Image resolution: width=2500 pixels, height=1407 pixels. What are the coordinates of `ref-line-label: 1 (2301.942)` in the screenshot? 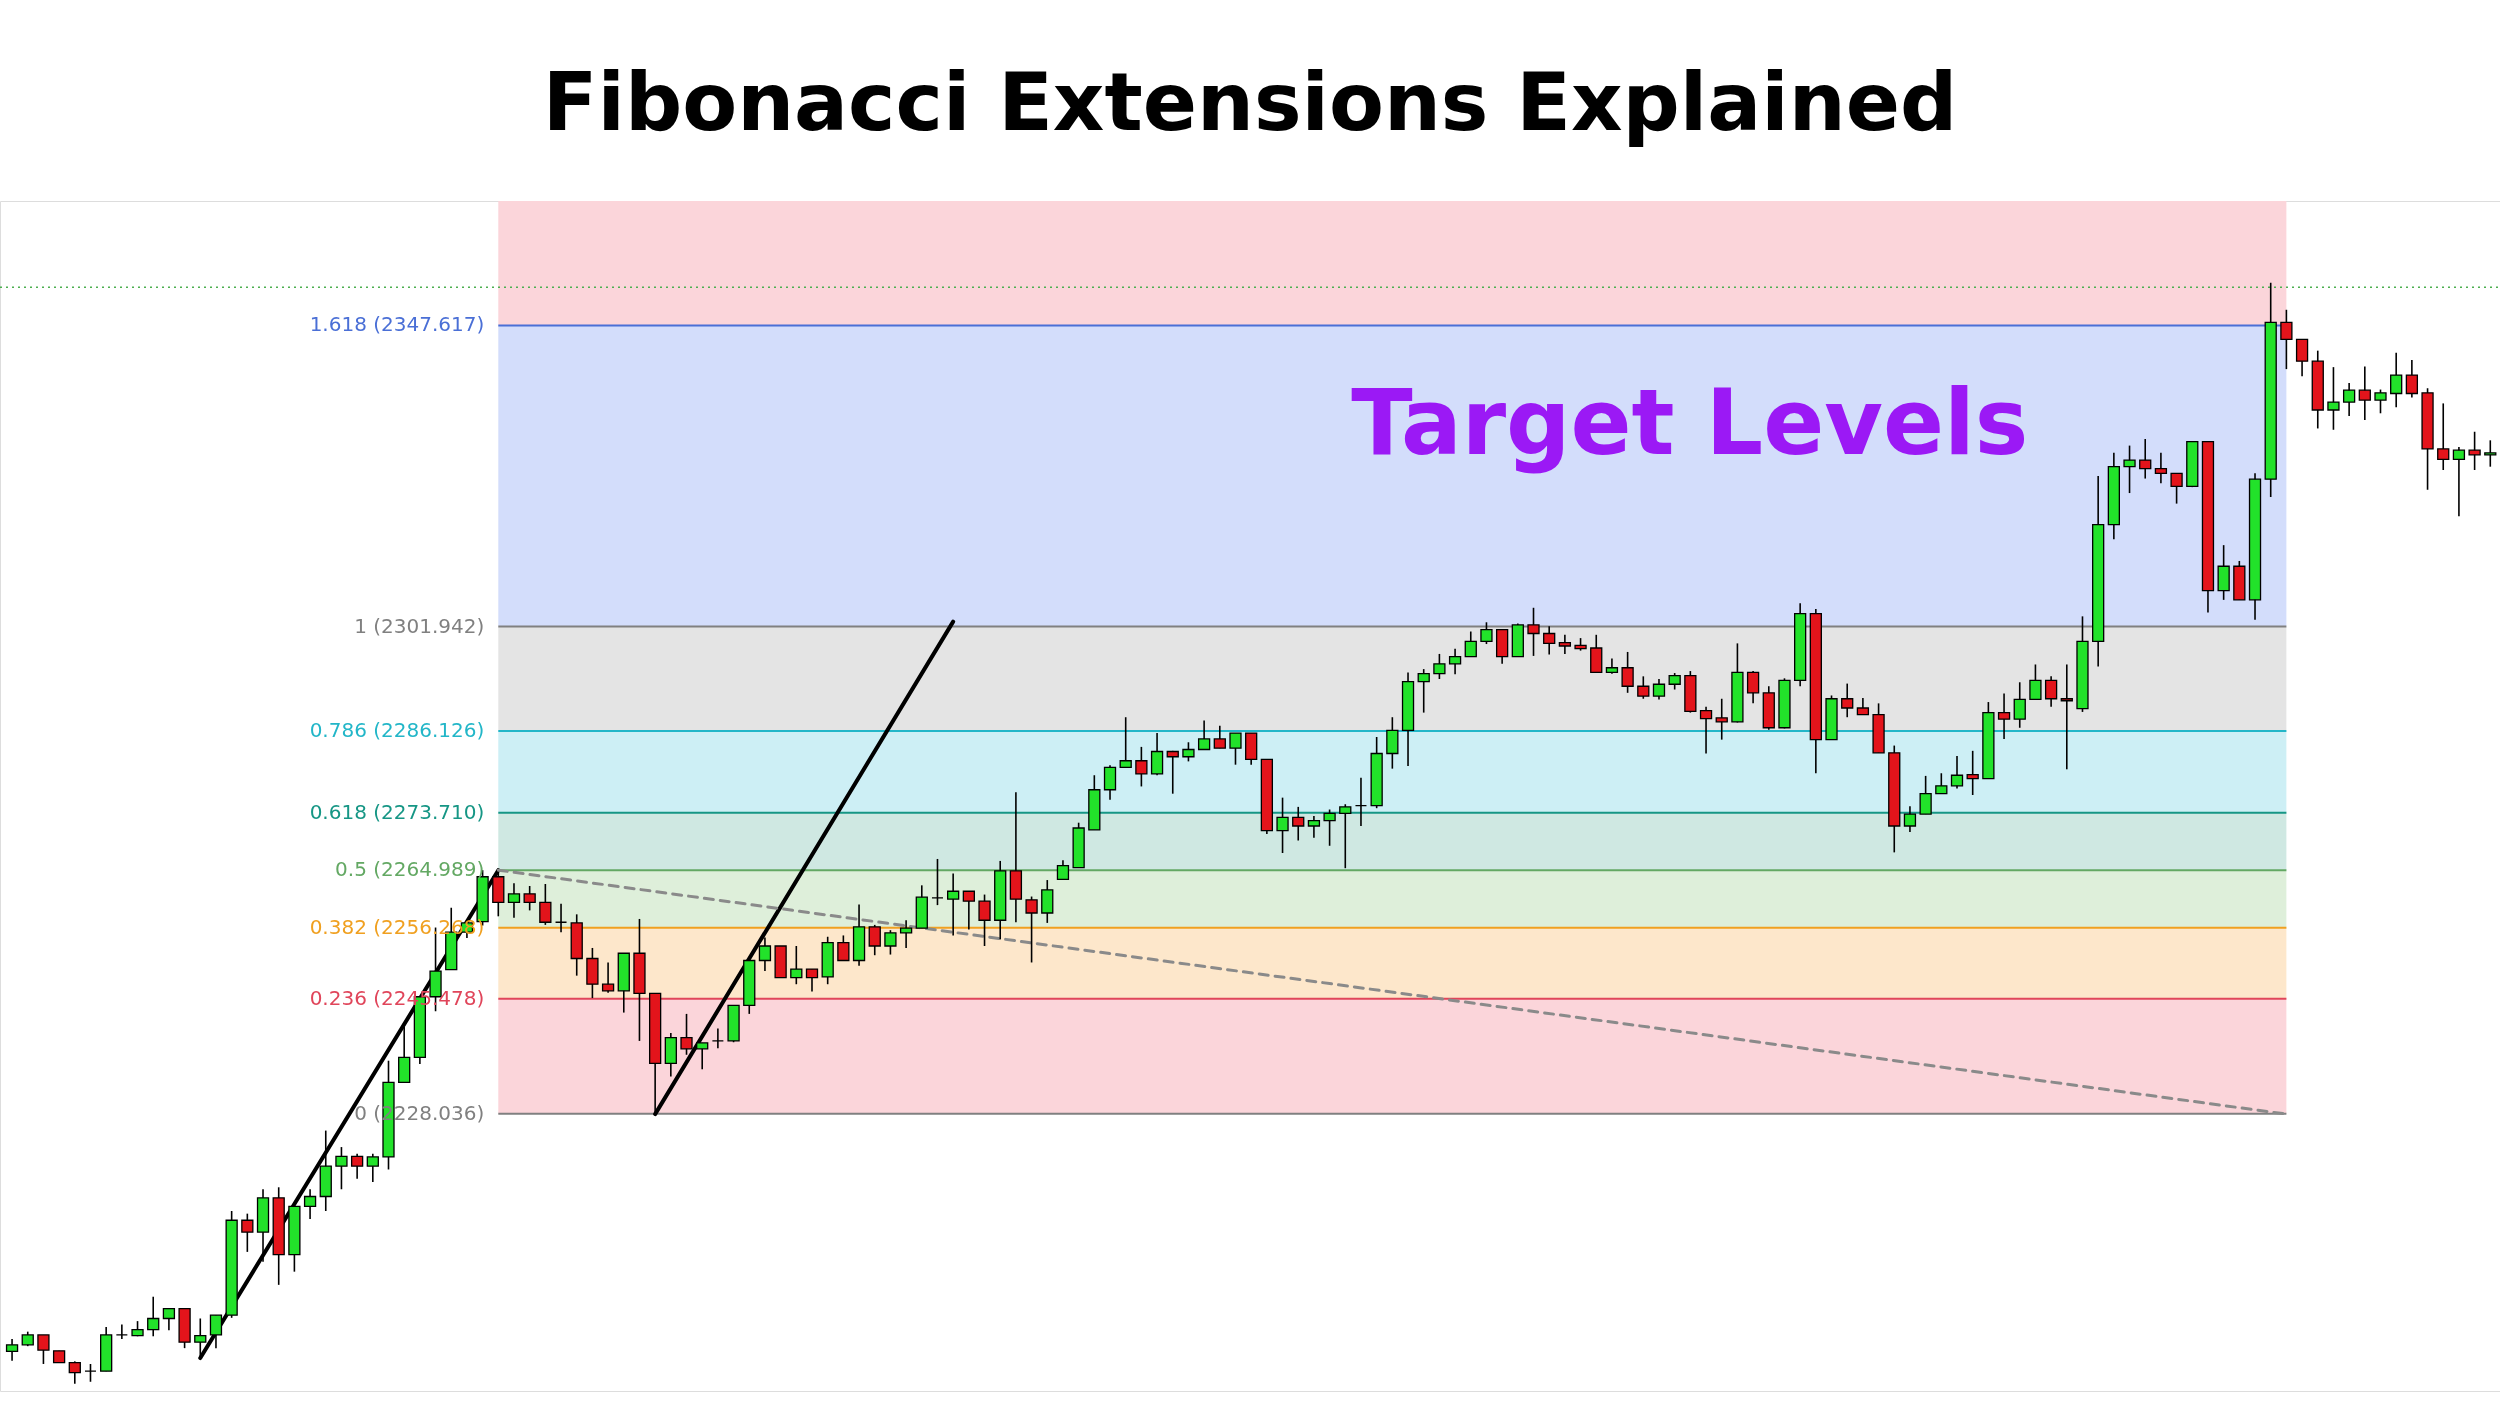 It's located at (419, 625).